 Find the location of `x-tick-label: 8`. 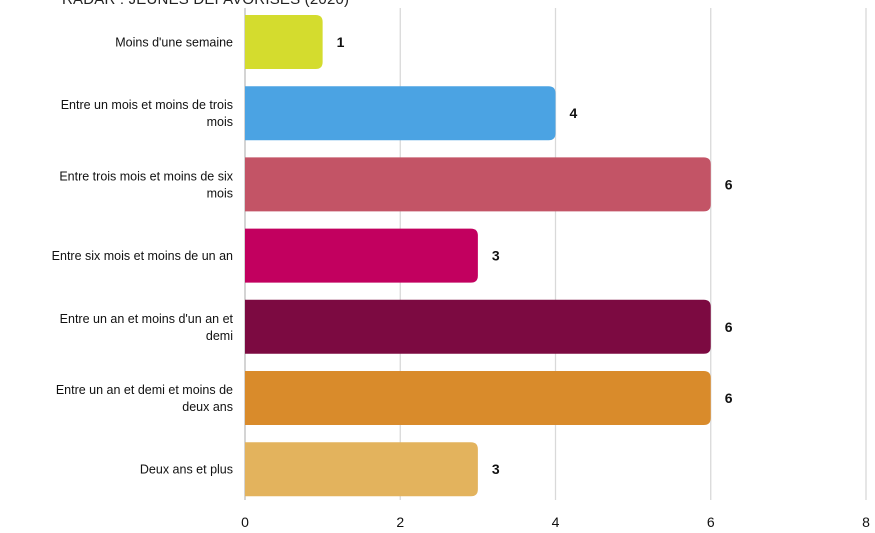

x-tick-label: 8 is located at coordinates (866, 522).